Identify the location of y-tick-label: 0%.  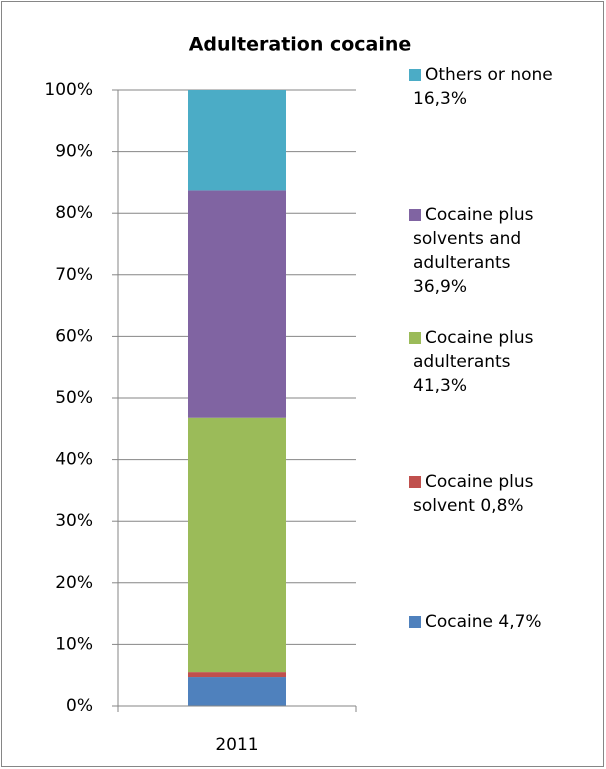
(79, 706).